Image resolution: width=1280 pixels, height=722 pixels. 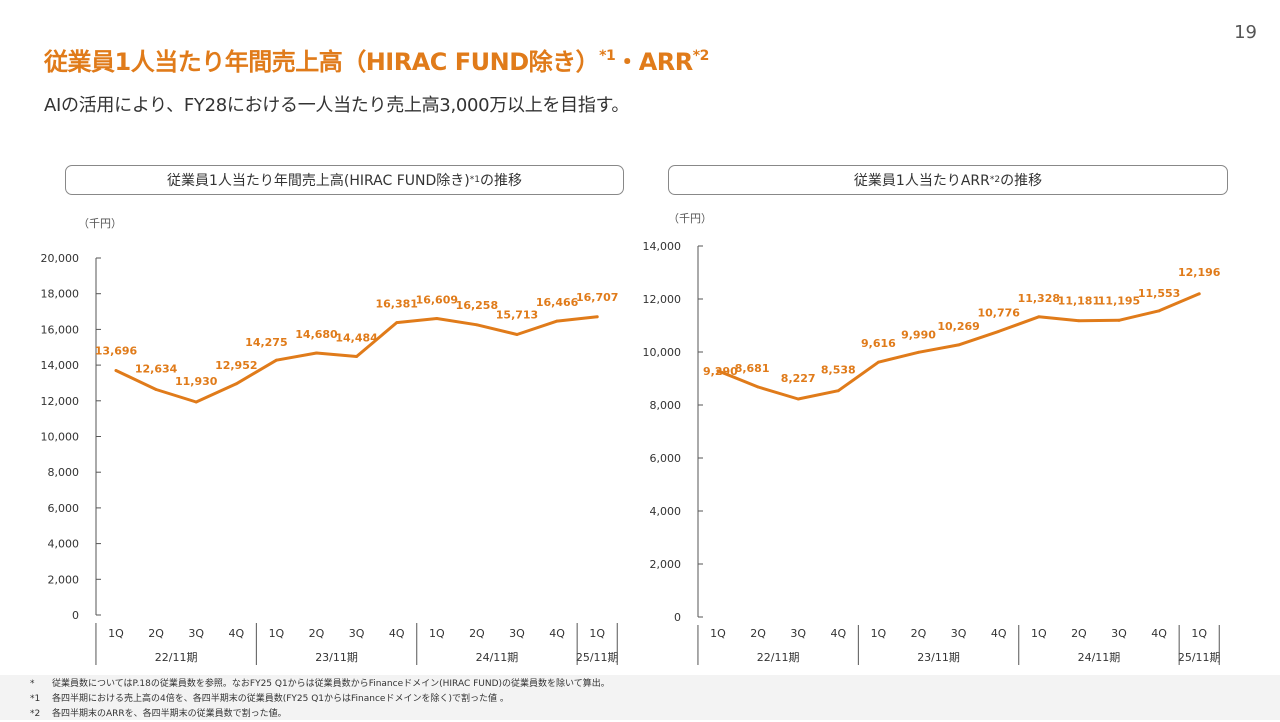 What do you see at coordinates (1021, 181) in the screenshot?
I see `right-chart-header-suffix: の推移` at bounding box center [1021, 181].